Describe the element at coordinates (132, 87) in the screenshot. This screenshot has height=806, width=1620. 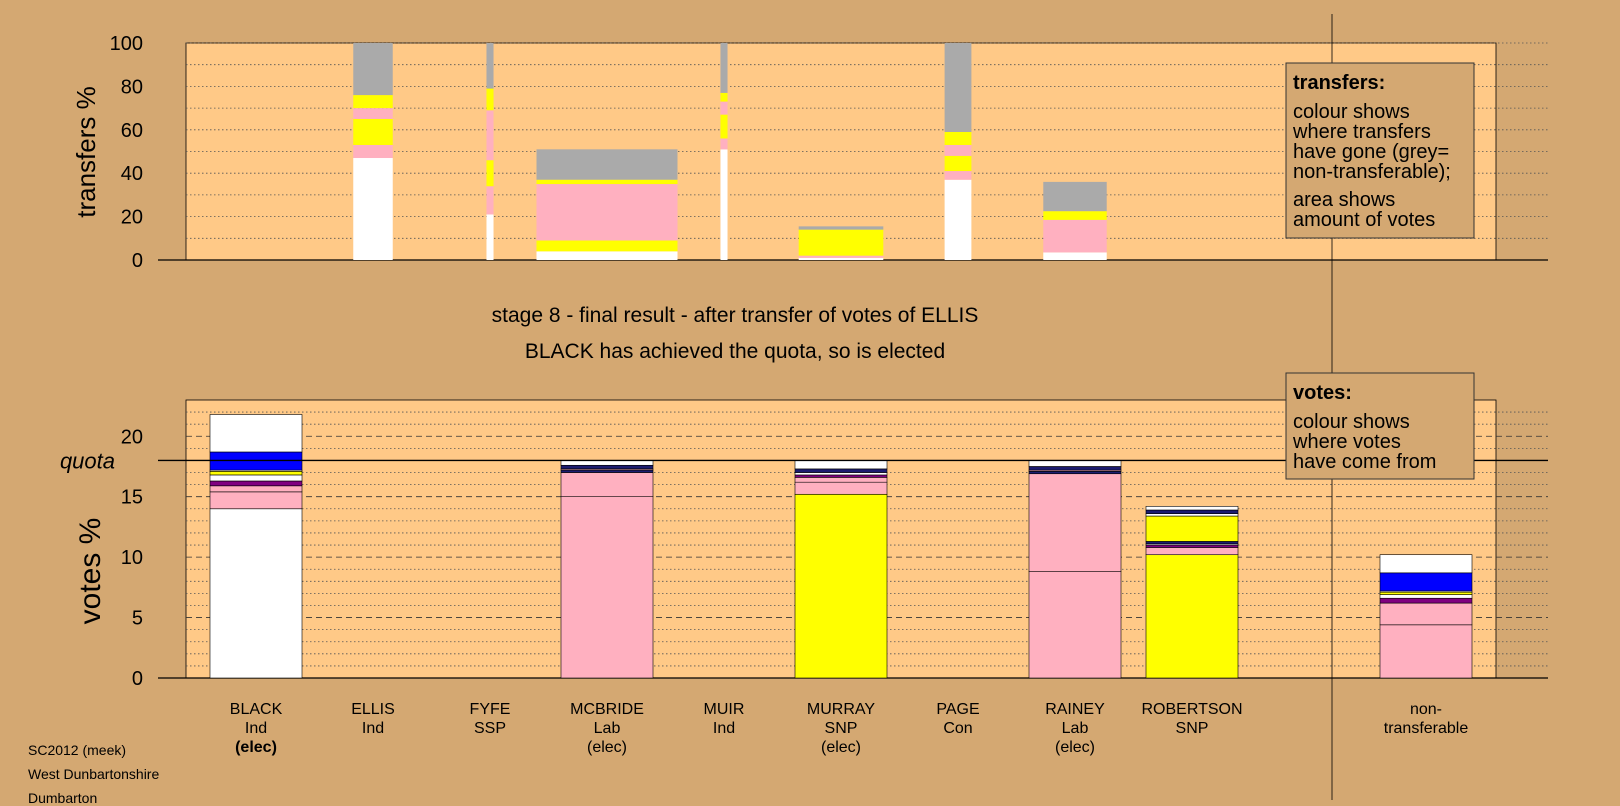
I see `transfers-tick-label: 80` at that location.